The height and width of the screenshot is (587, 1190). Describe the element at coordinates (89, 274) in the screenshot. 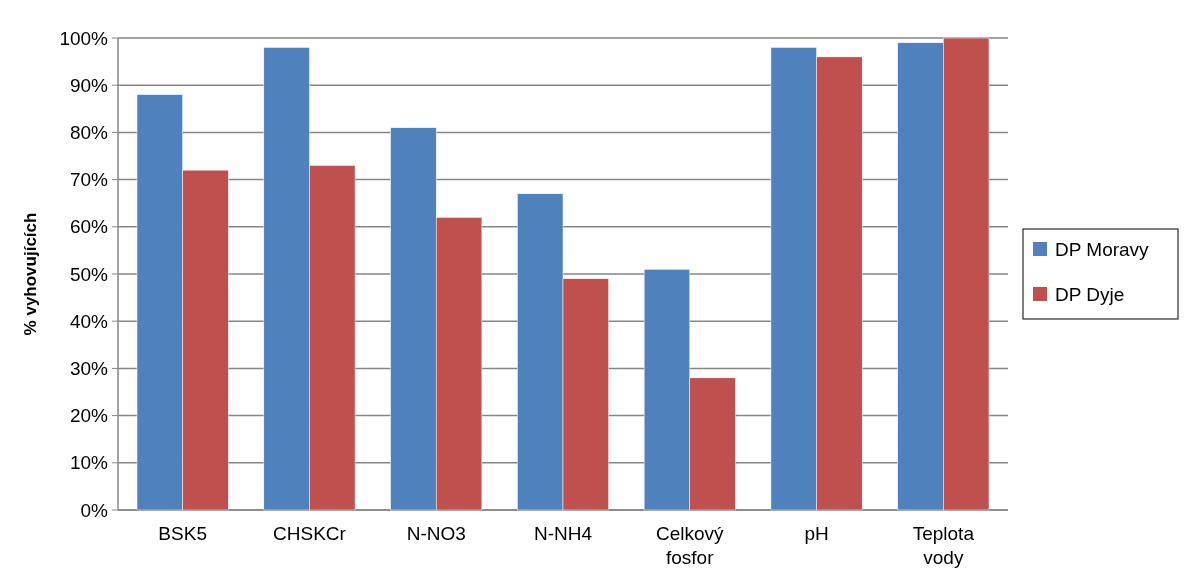

I see `y-tick-label: 50%` at that location.